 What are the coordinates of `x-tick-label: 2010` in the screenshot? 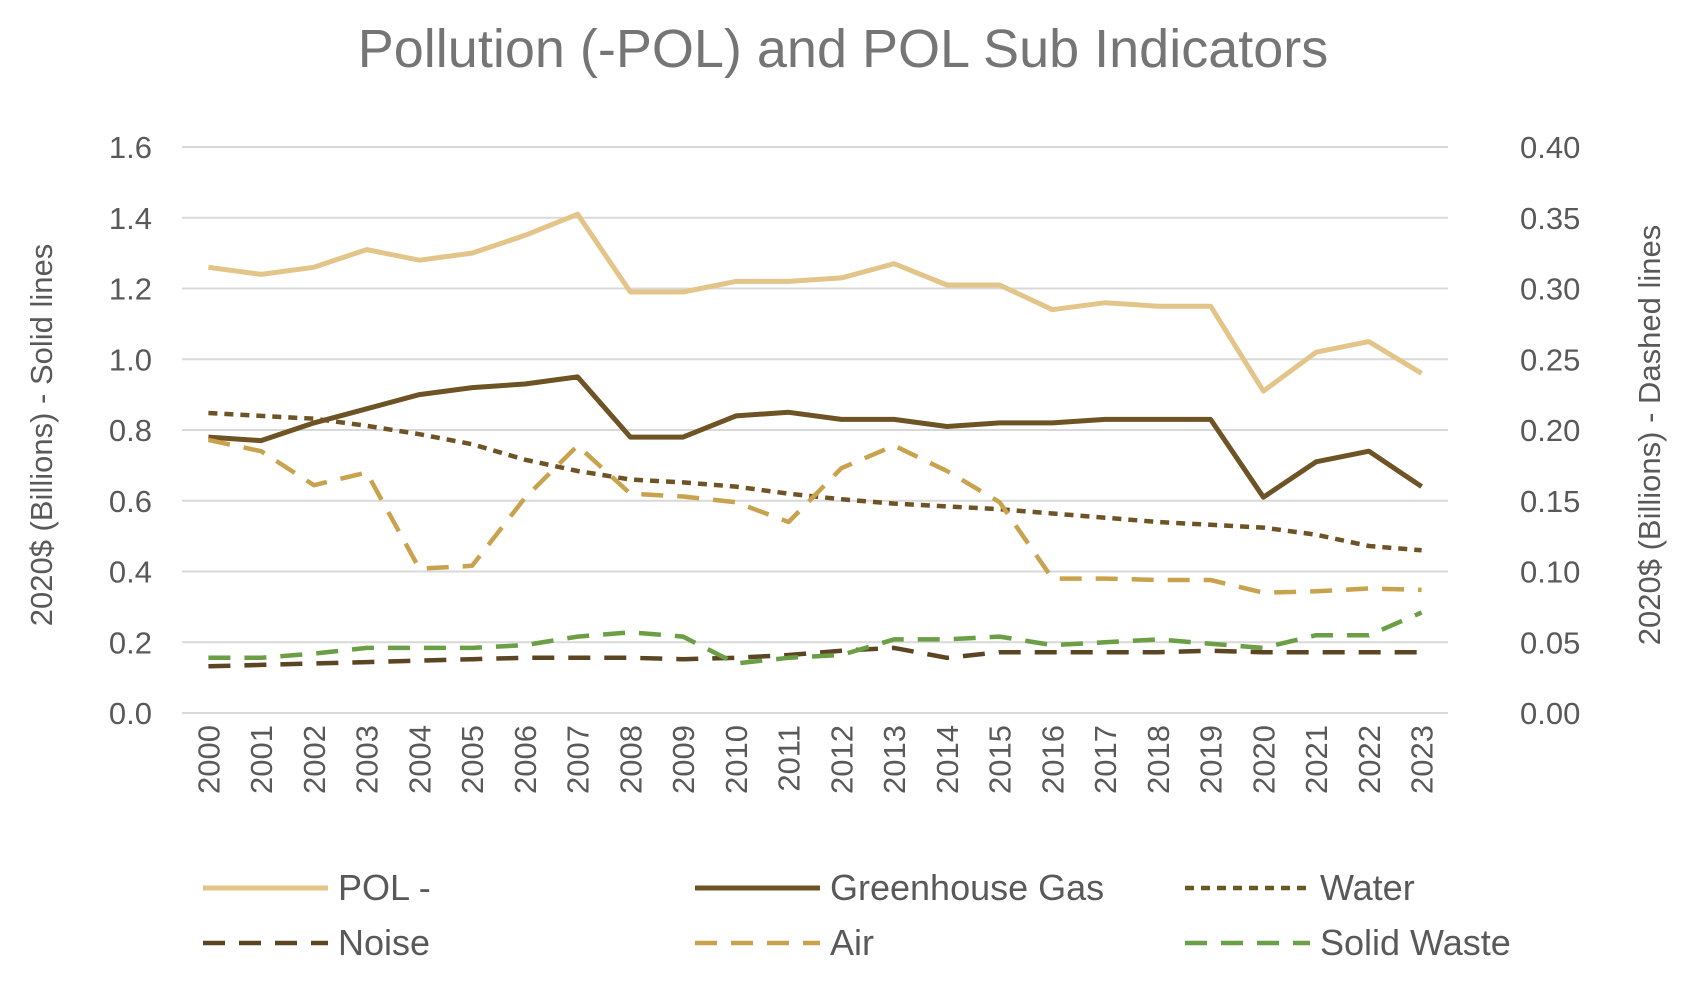 It's located at (736, 759).